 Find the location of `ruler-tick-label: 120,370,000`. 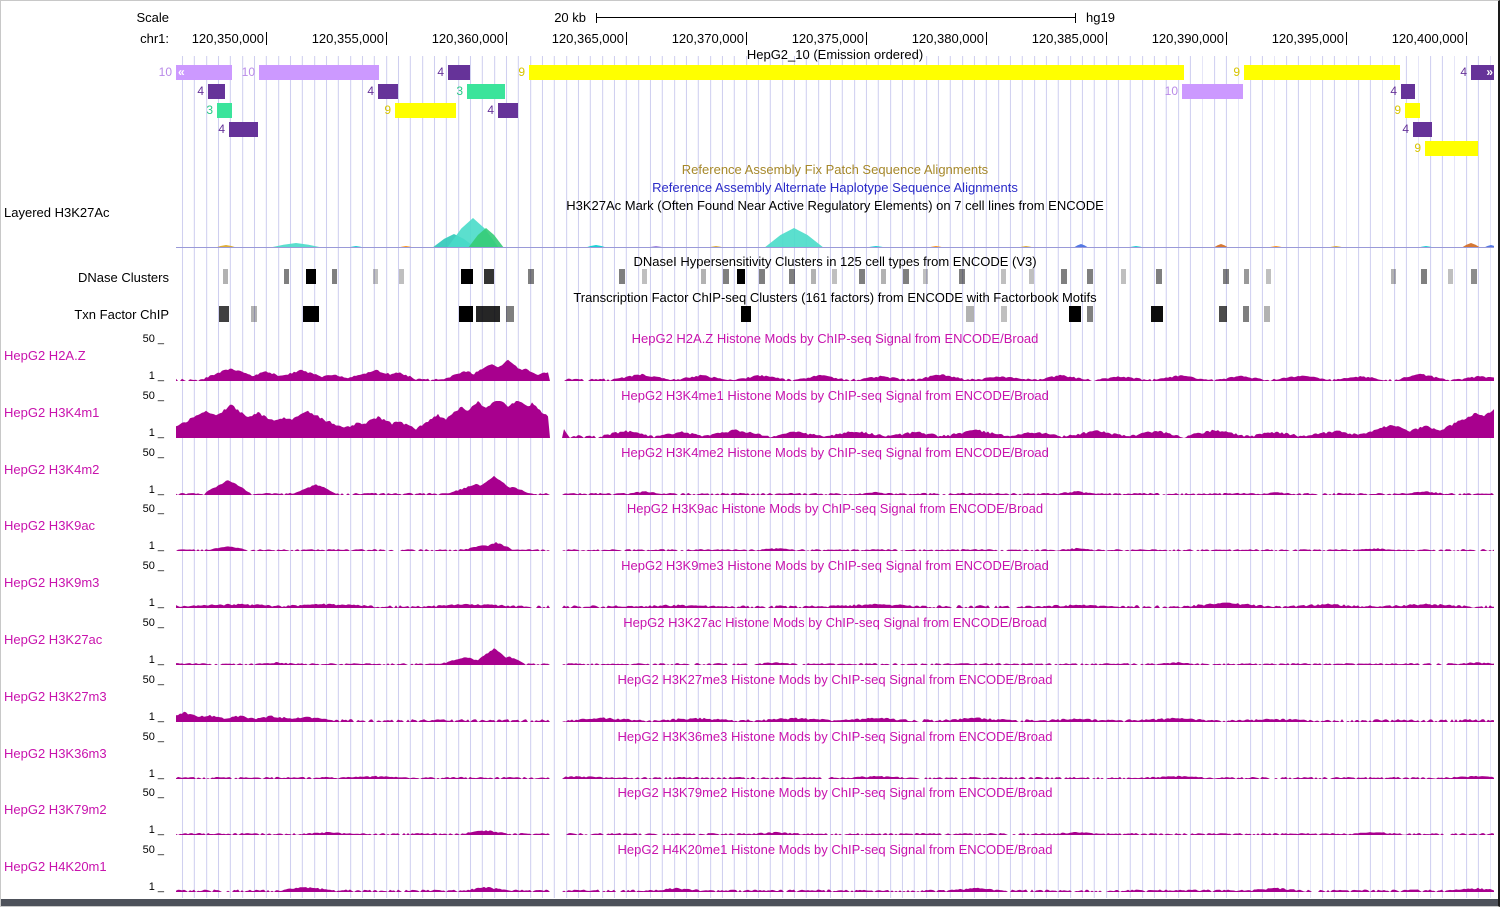

ruler-tick-label: 120,370,000 is located at coordinates (707, 38).